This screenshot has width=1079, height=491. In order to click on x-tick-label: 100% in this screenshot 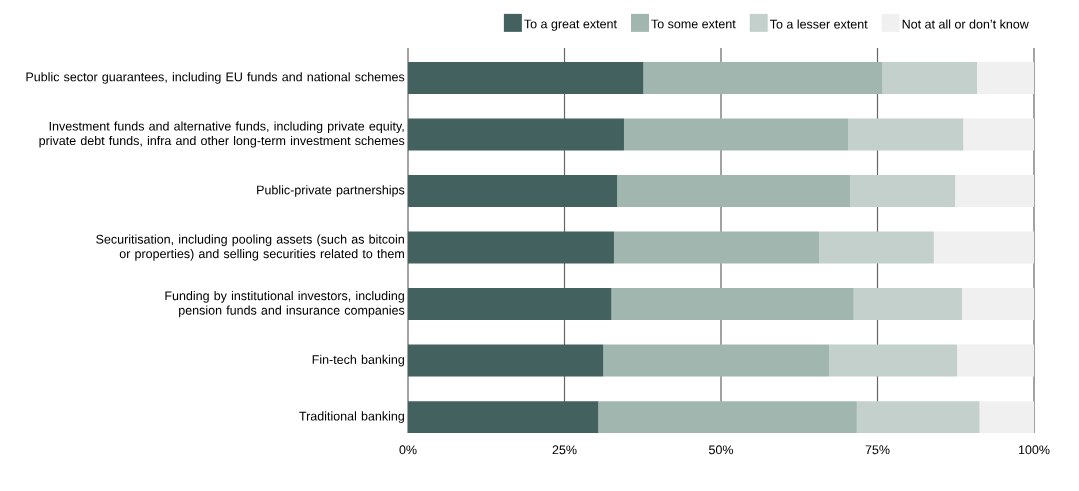, I will do `click(1034, 450)`.